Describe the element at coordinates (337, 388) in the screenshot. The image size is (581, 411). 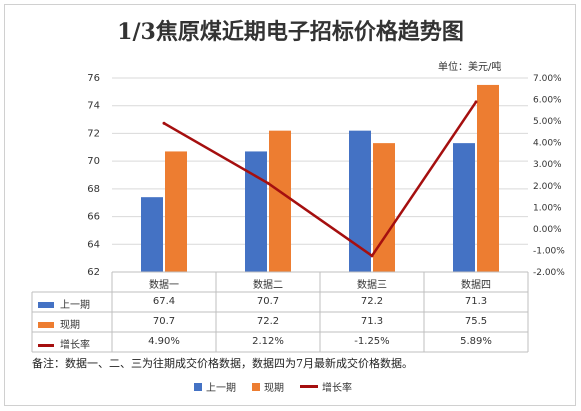
I see `legend-label-growth: 增长率` at that location.